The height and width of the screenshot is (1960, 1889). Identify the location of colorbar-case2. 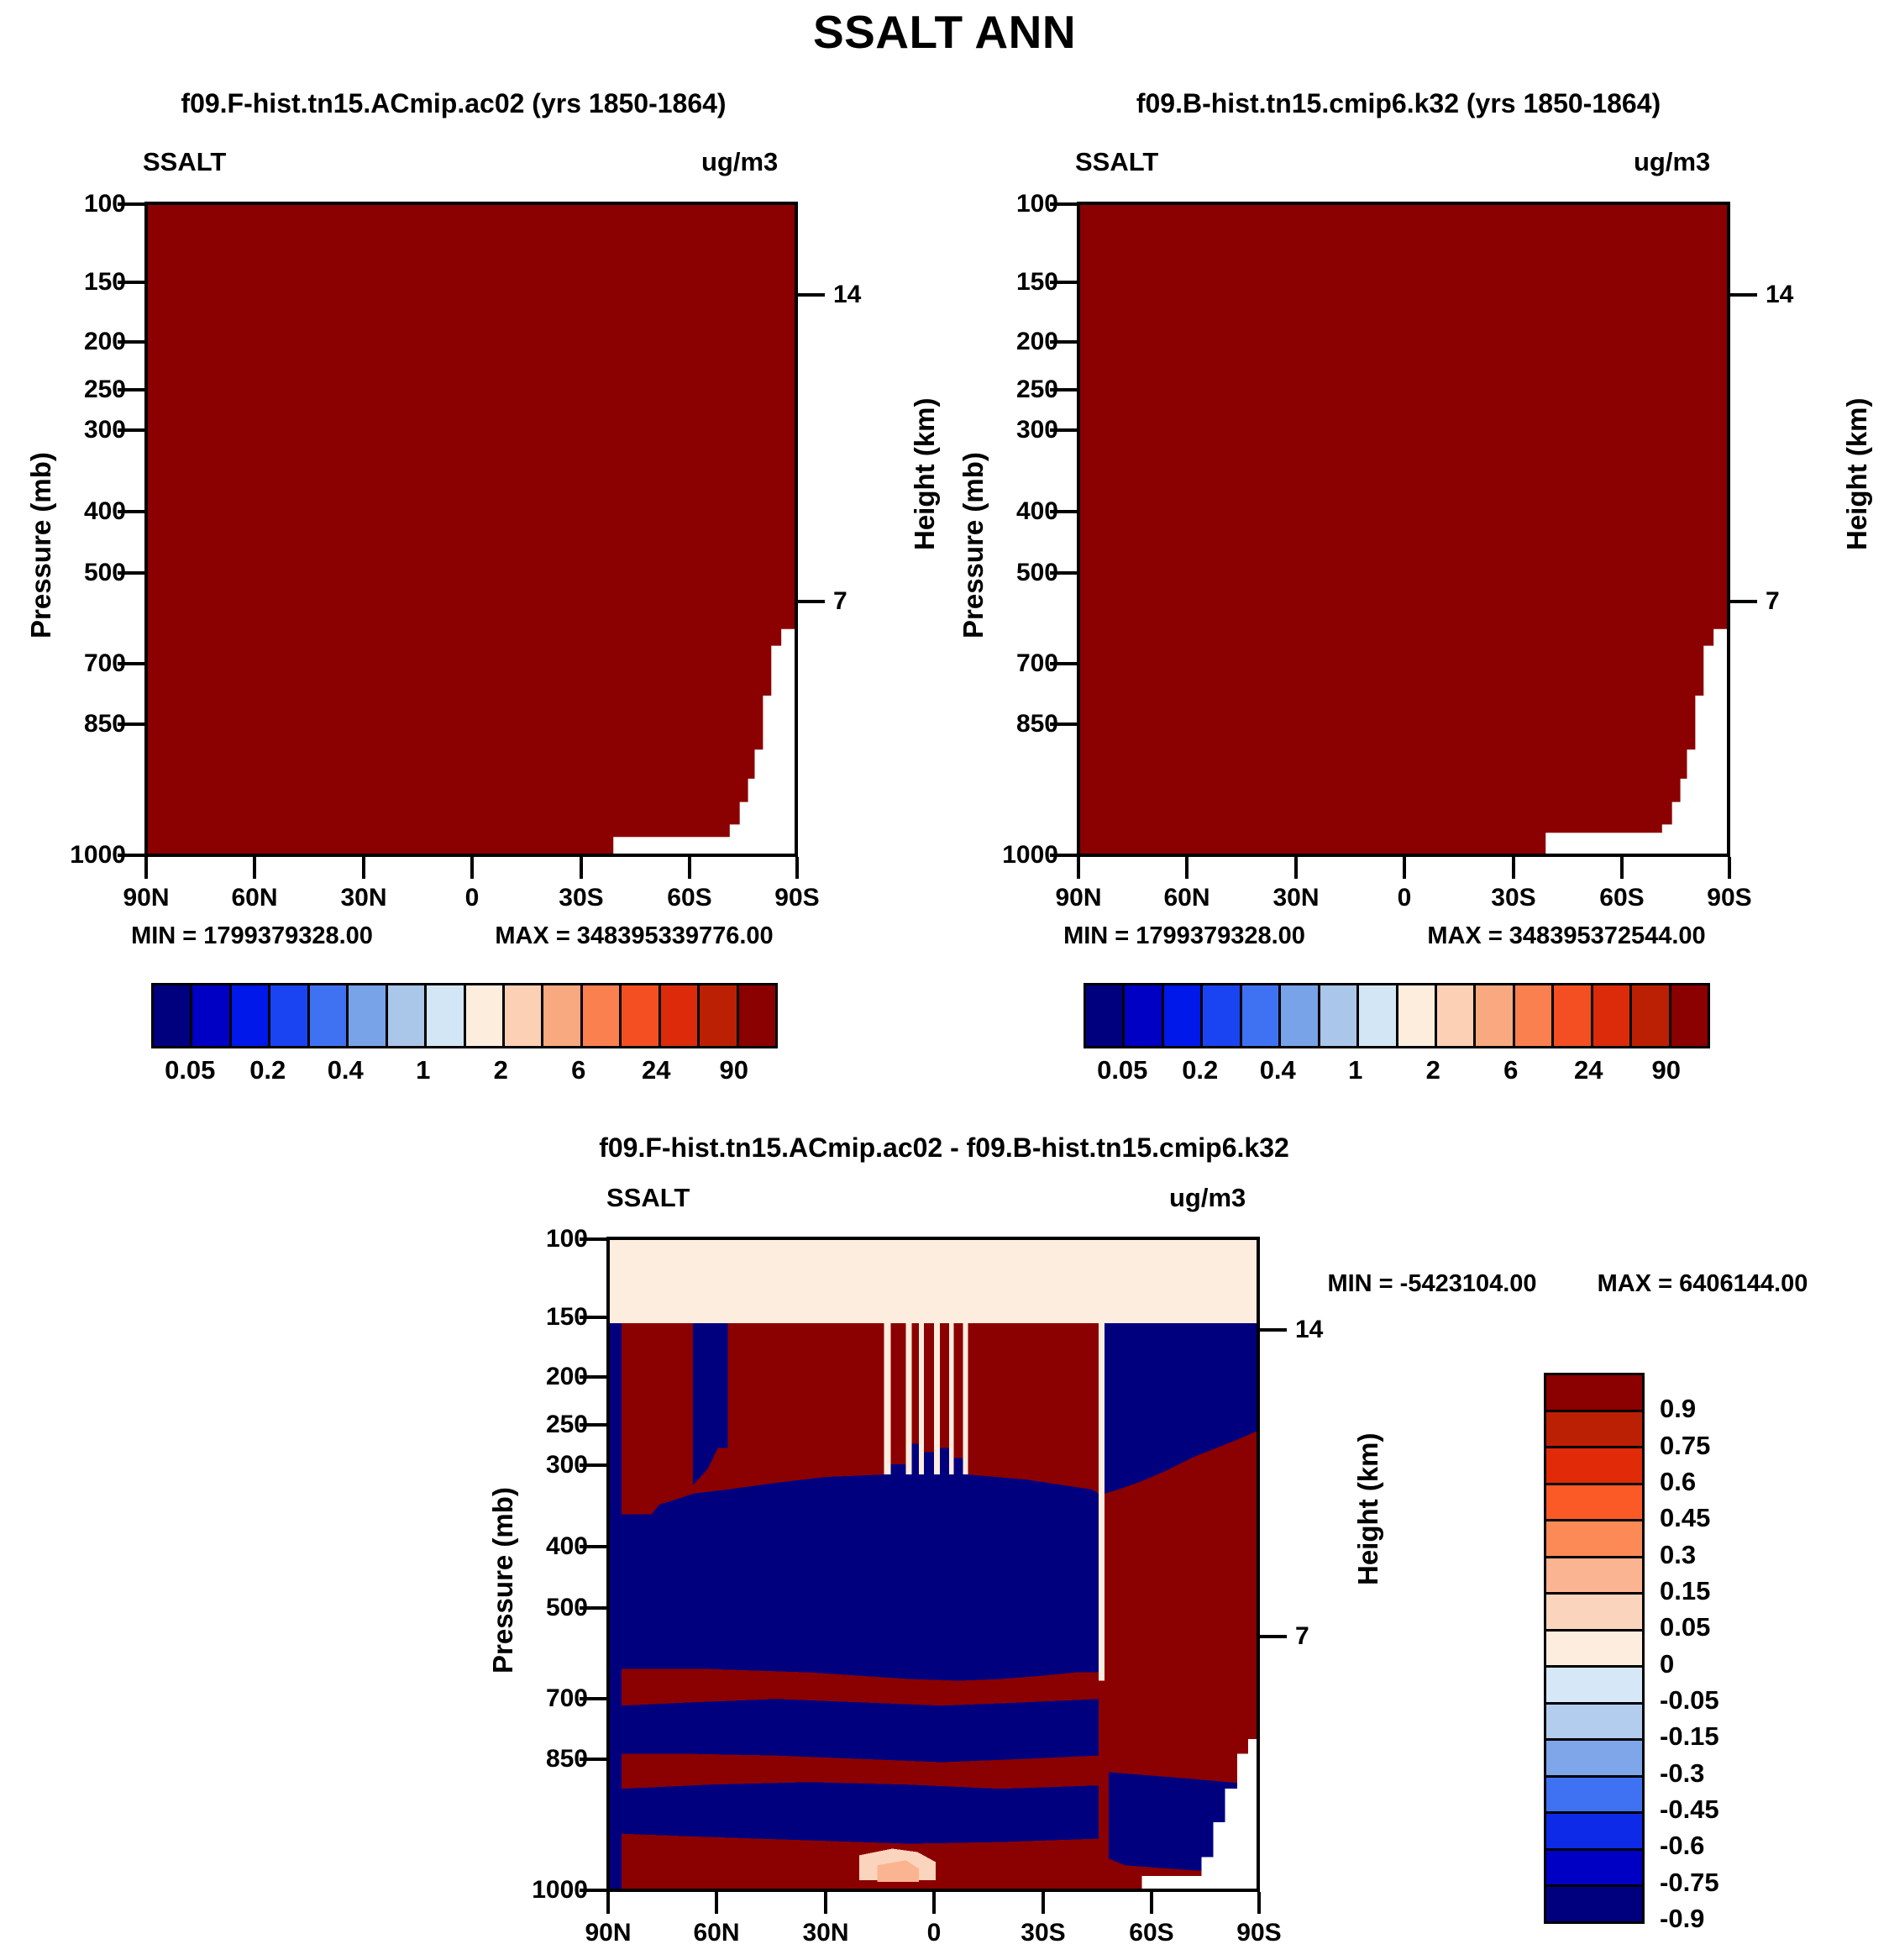
(1397, 1015).